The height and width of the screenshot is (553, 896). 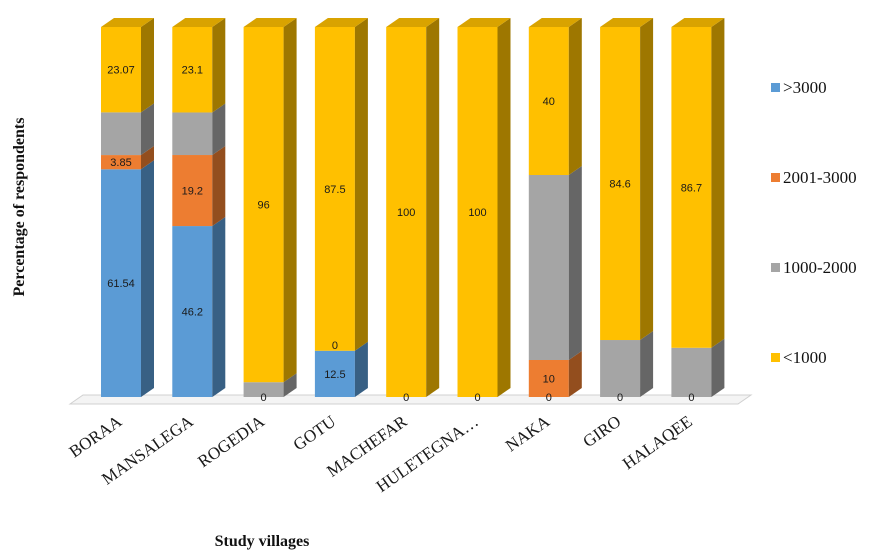 What do you see at coordinates (820, 267) in the screenshot?
I see `legend-label: 1000-2000` at bounding box center [820, 267].